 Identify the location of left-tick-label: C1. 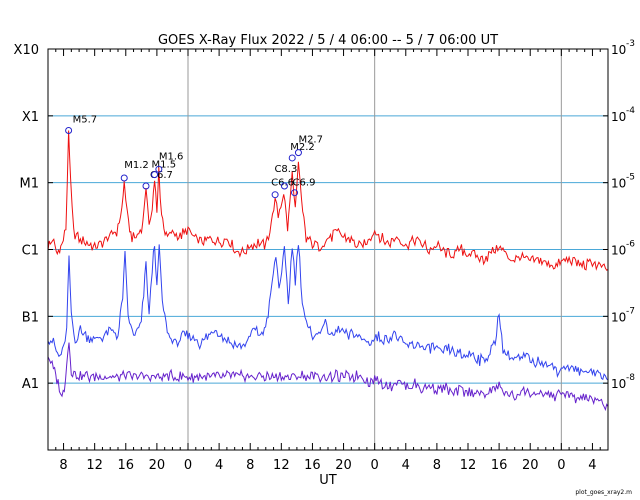
(30, 251).